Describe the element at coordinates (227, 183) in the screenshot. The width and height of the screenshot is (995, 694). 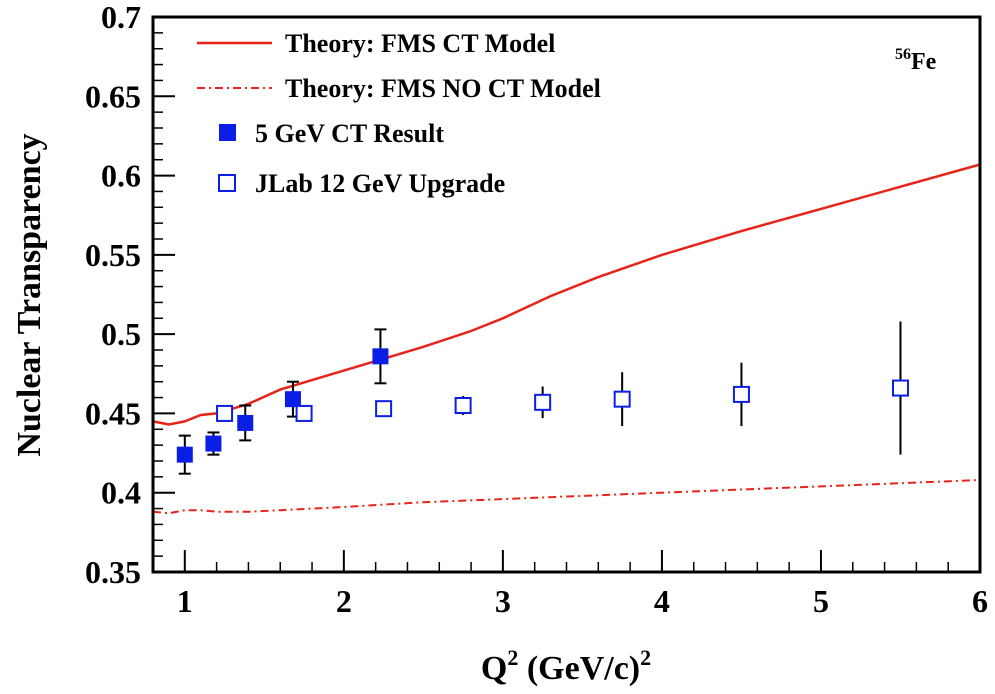
I see `legend-swatch-12gev` at that location.